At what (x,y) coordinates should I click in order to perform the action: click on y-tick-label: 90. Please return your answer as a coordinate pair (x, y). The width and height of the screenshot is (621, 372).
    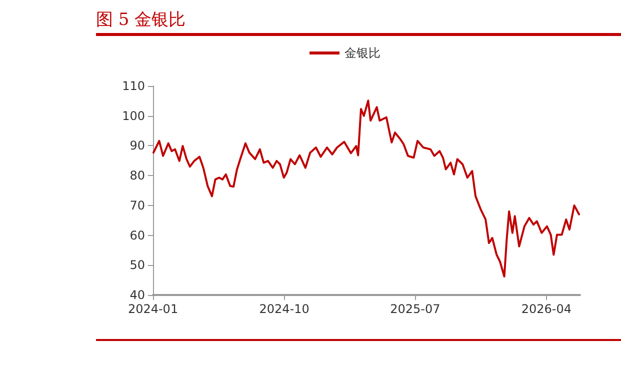
    Looking at the image, I should click on (137, 145).